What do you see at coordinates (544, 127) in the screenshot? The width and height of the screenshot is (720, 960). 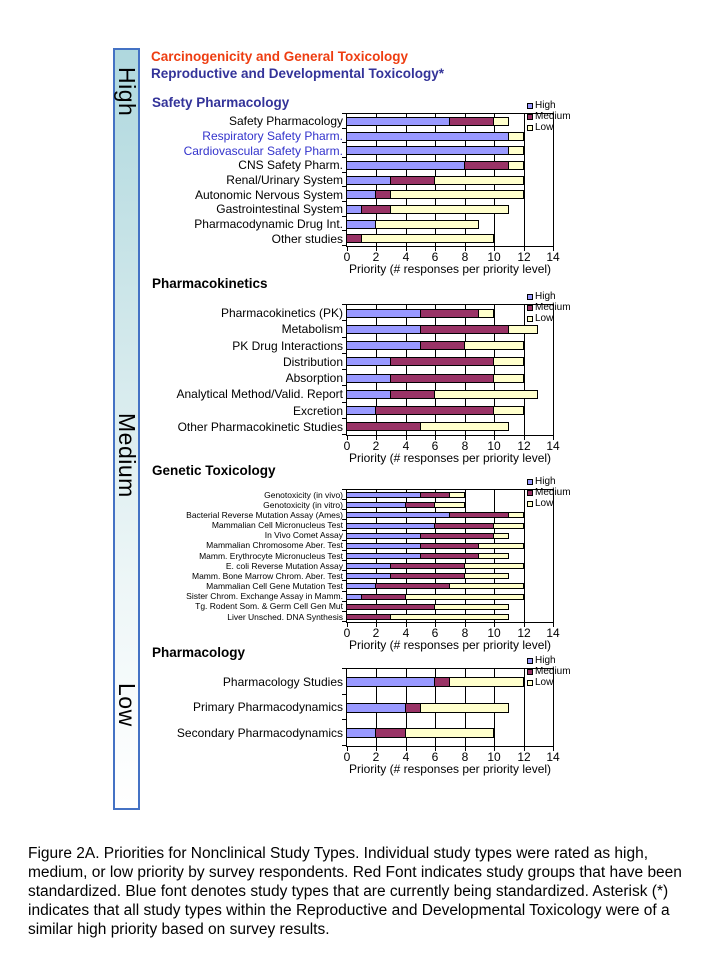 I see `legend-label: Low` at bounding box center [544, 127].